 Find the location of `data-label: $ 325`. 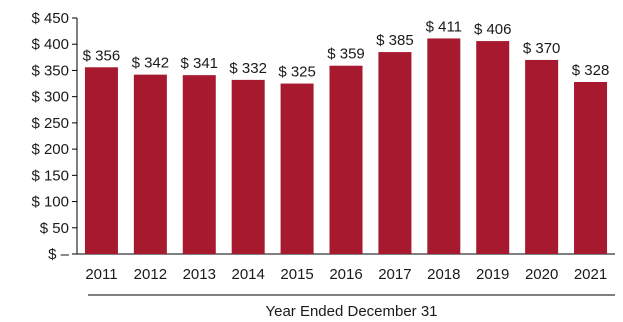

data-label: $ 325 is located at coordinates (297, 72).